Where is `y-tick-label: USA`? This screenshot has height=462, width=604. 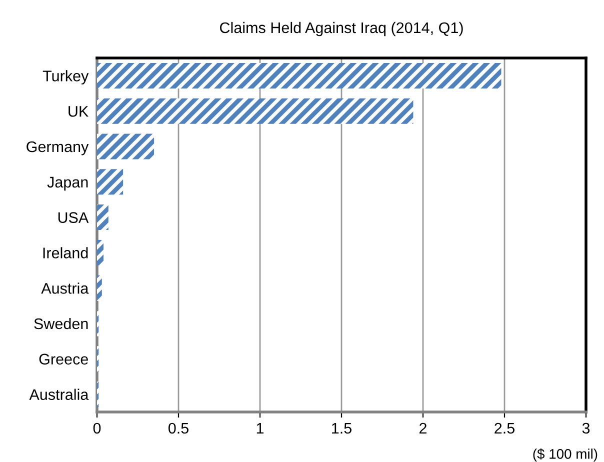
y-tick-label: USA is located at coordinates (73, 217).